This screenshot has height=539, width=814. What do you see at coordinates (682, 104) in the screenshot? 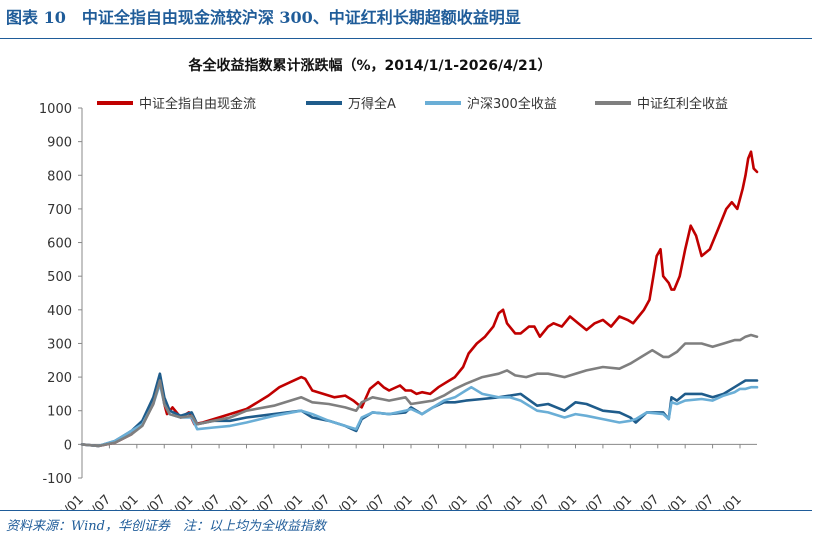
I see `legend-label-4: 中证红利全收益` at bounding box center [682, 104].